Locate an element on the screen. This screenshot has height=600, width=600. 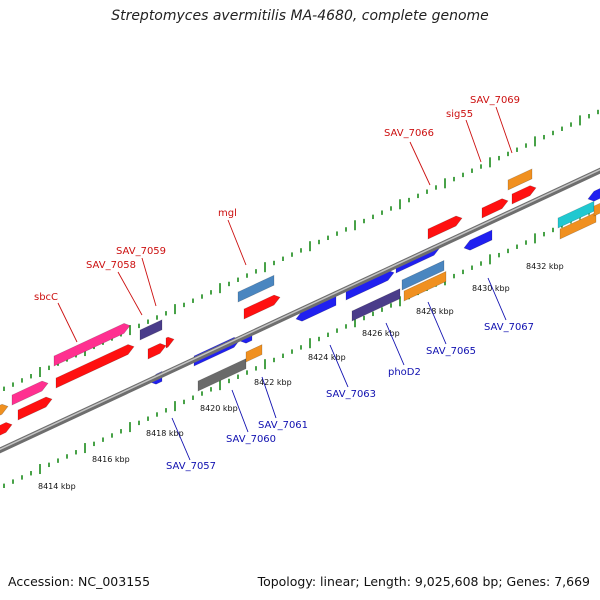
accession-text: Accession: NC_003155 is located at coordinates (79, 581).